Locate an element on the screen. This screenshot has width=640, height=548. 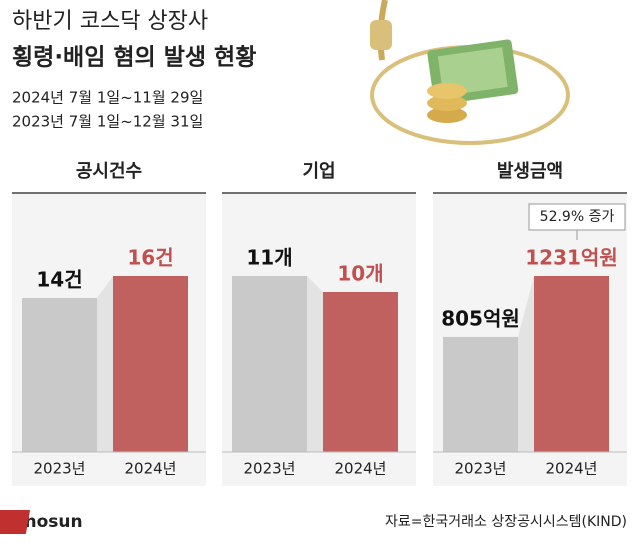
value-label: 16건 is located at coordinates (150, 258).